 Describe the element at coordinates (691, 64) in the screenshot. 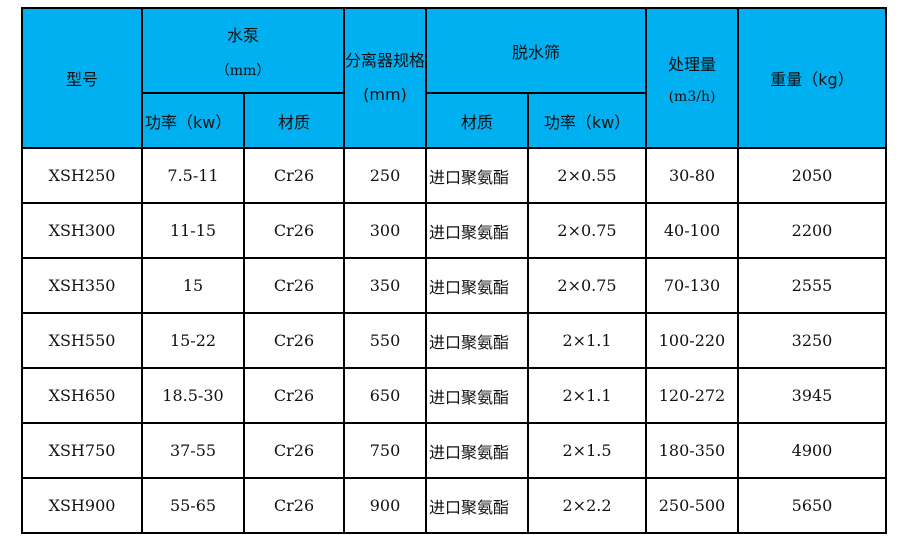

I see `header-capacity-title: 处理量` at that location.